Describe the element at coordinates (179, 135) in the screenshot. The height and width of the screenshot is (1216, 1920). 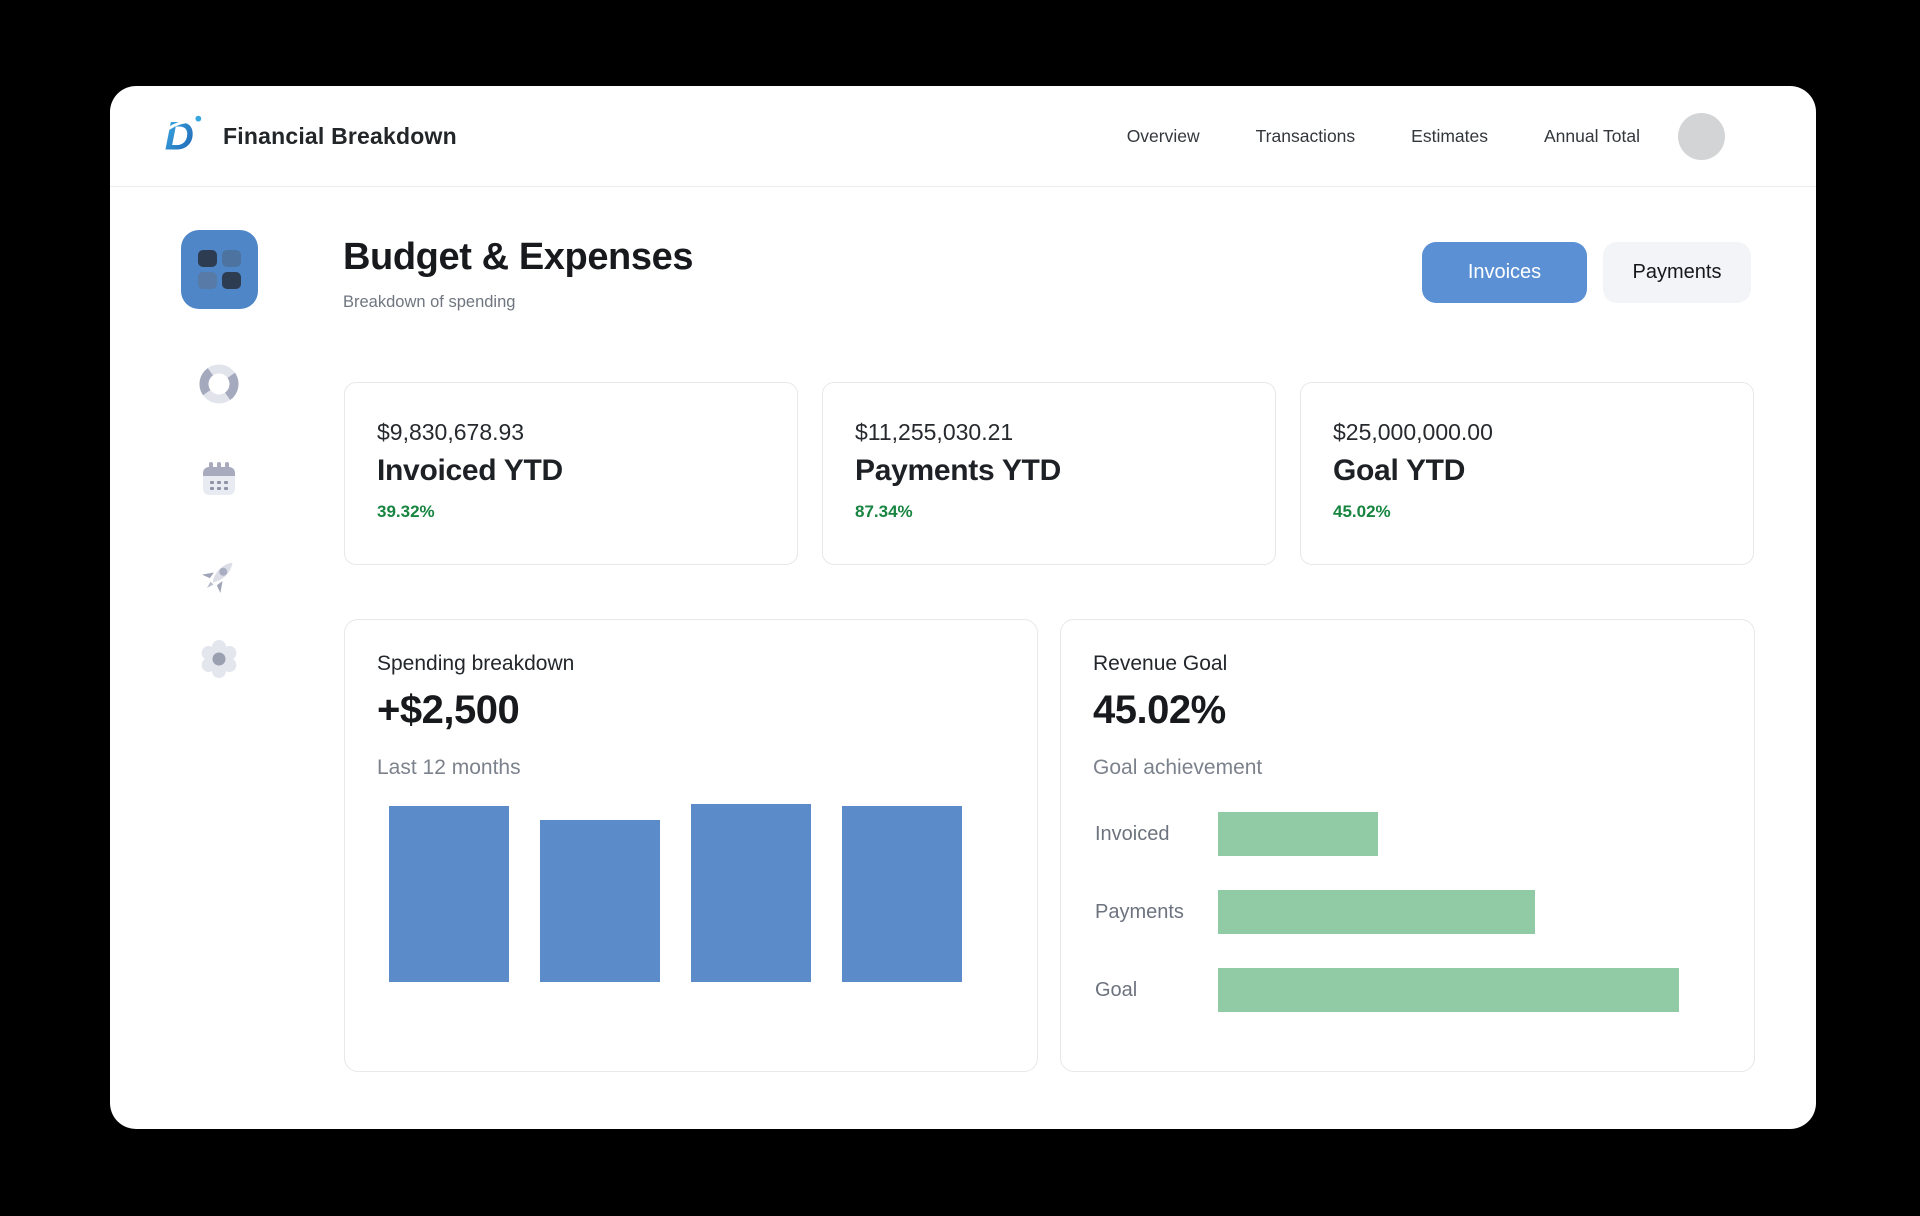
I see `svg-text: D` at that location.